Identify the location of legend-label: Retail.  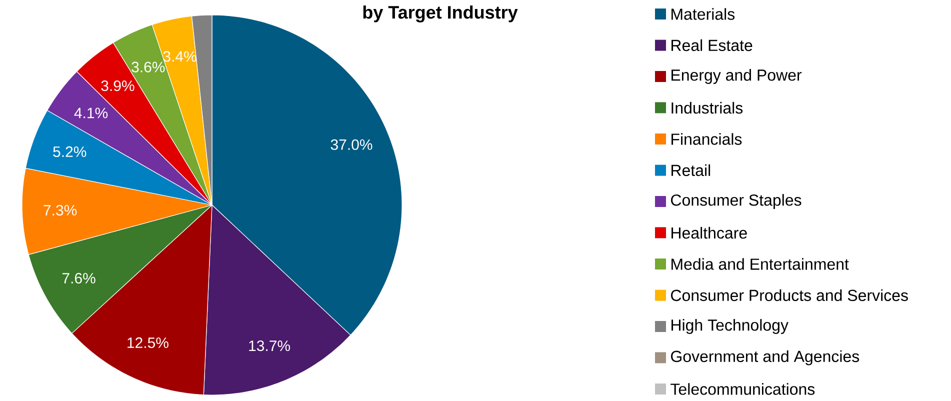
(691, 170).